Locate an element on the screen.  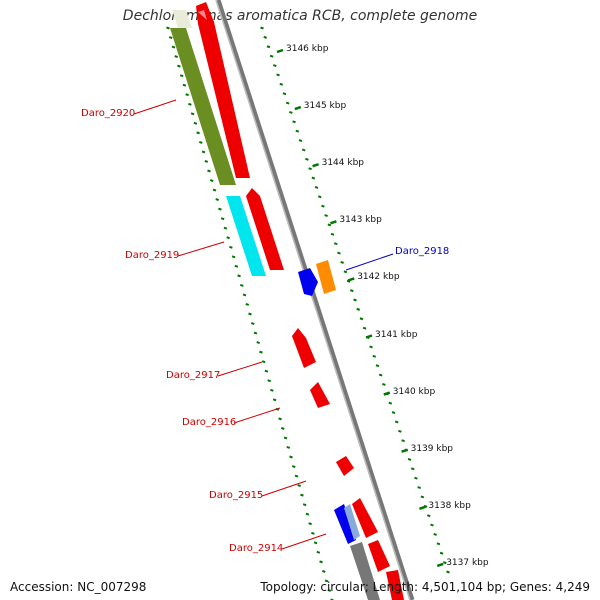
gene-label-daro_2918: Daro_2918 is located at coordinates (422, 251).